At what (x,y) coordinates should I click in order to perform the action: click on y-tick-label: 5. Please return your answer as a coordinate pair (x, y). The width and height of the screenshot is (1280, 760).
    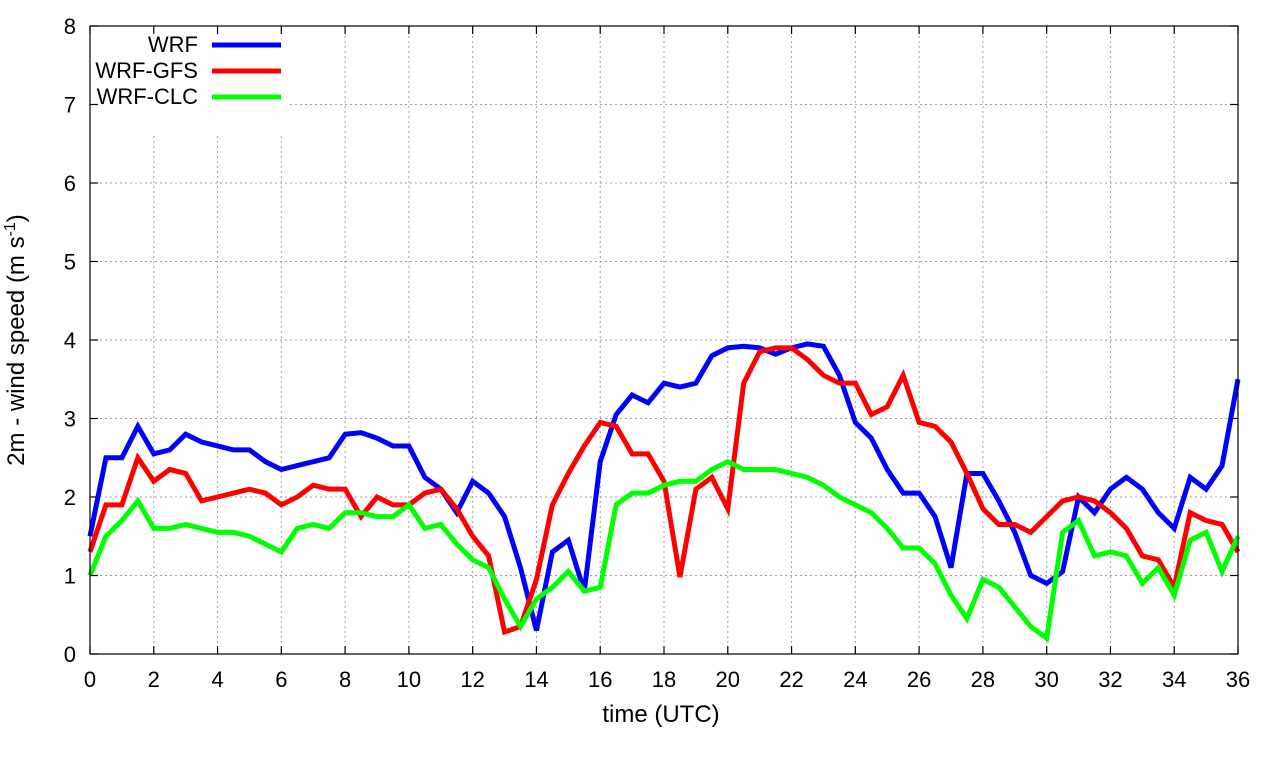
    Looking at the image, I should click on (70, 262).